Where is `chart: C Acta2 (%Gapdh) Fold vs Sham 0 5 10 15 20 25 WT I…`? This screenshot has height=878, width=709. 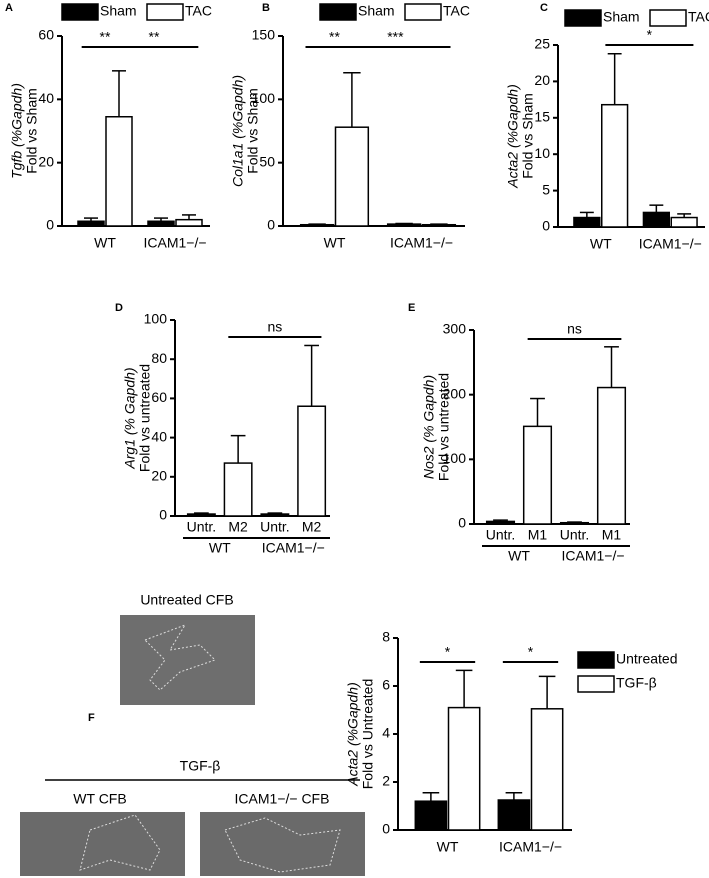 chart: C Acta2 (%Gapdh) Fold vs Sham 0 5 10 15 20 25 WT I… is located at coordinates (607, 127).